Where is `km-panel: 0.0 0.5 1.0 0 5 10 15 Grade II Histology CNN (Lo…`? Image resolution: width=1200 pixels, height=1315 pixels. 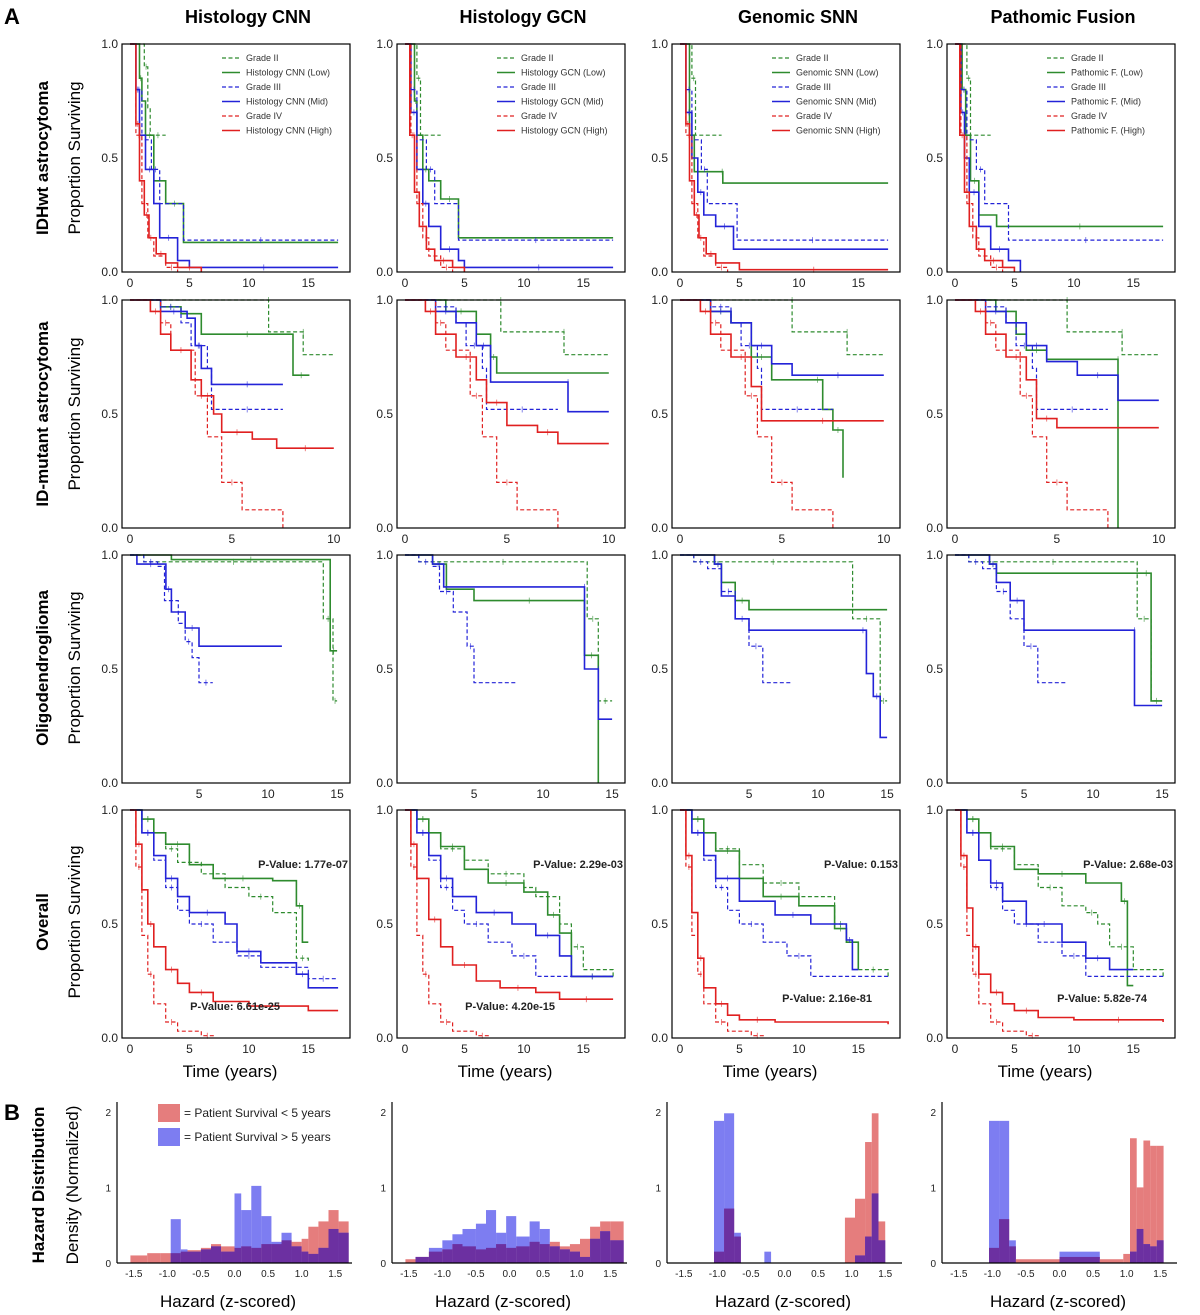 km-panel: 0.0 0.5 1.0 0 5 10 15 Grade II Histology CNN (Lo… is located at coordinates (226, 163).